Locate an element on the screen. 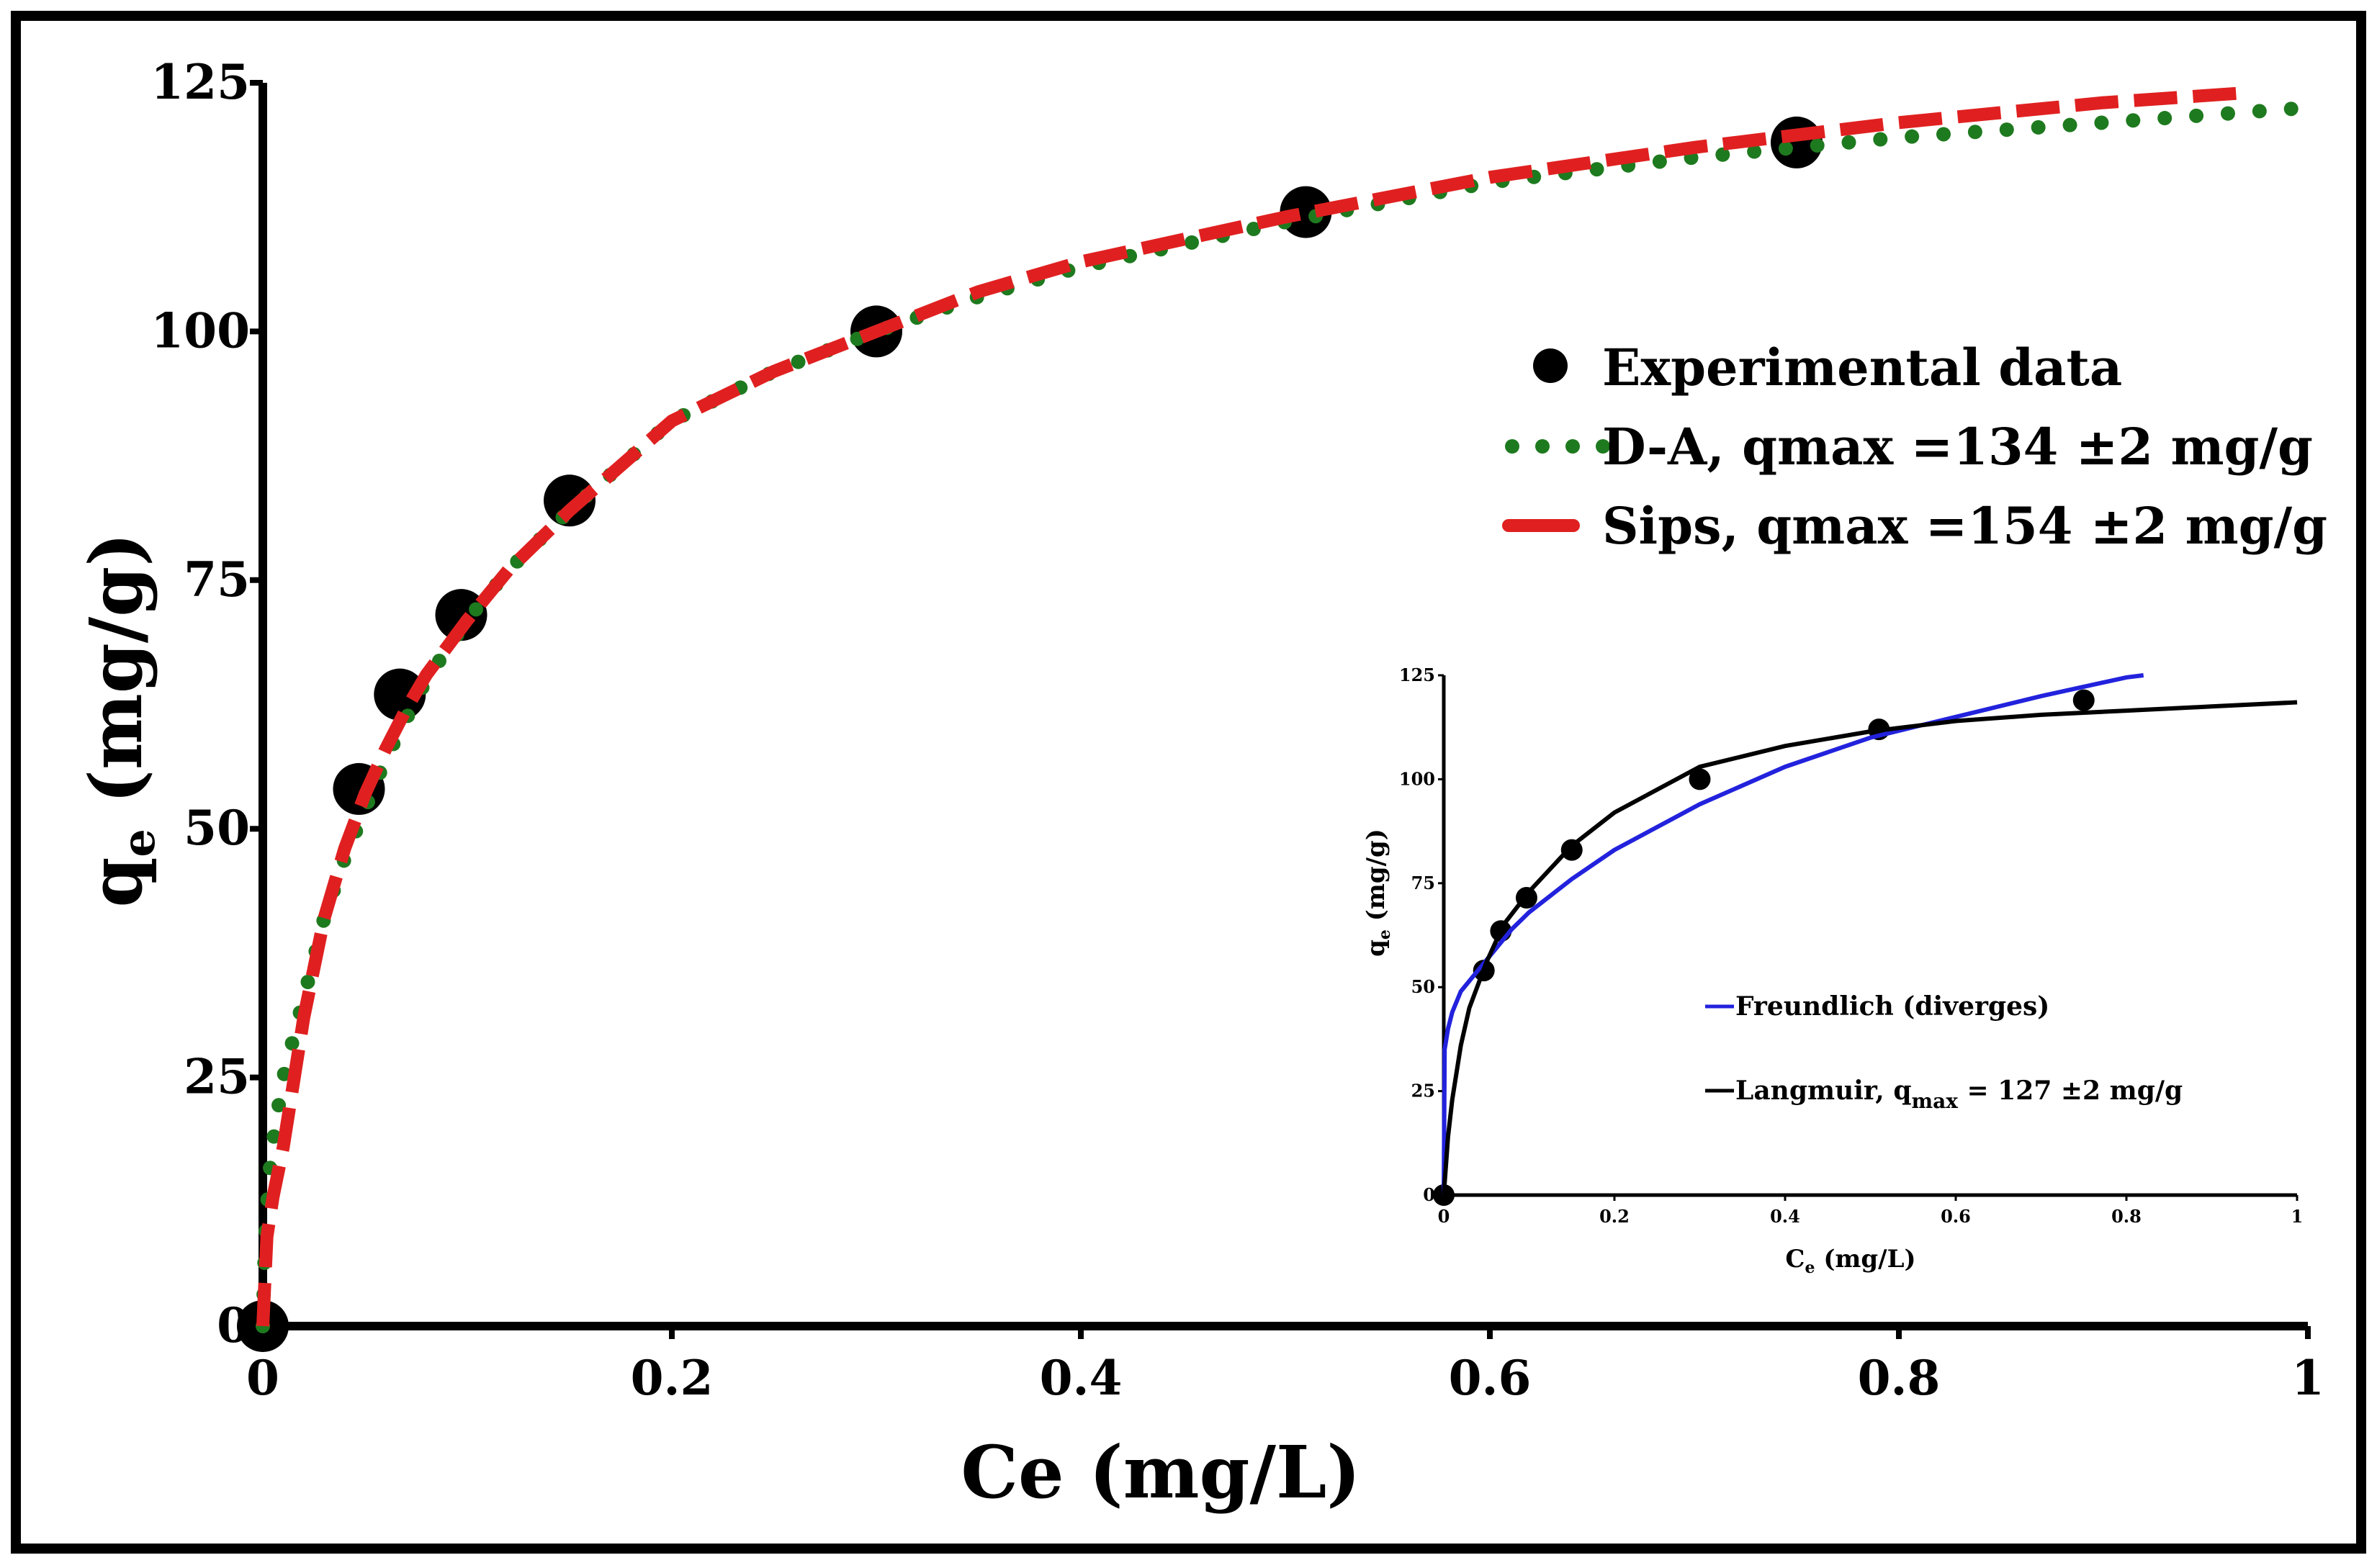  inset-x-axis-title: Ce (mg/L) is located at coordinates (1850, 1261).